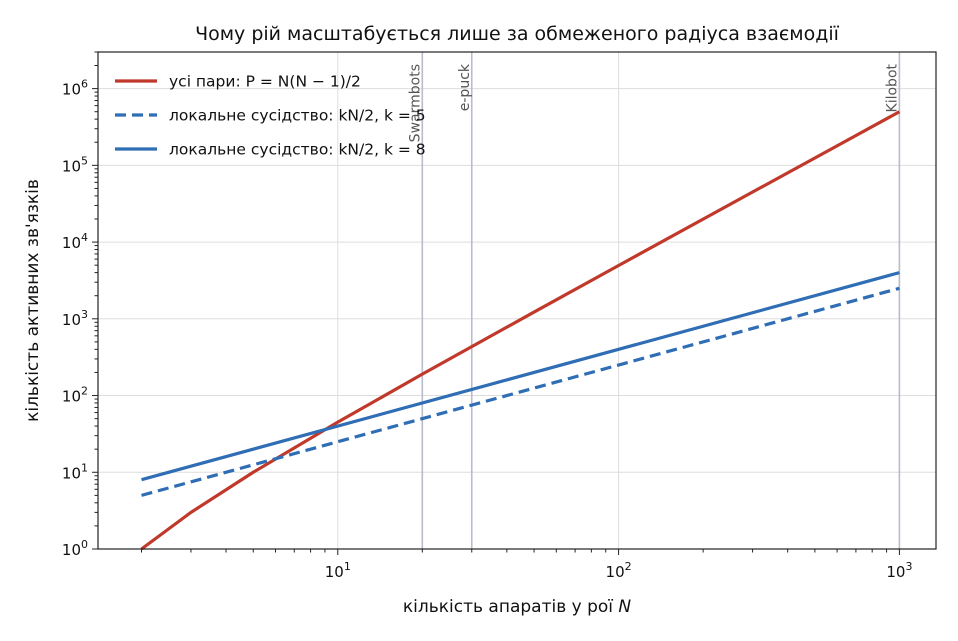  Describe the element at coordinates (415, 103) in the screenshot. I see `reference-label: Swarmbots` at that location.